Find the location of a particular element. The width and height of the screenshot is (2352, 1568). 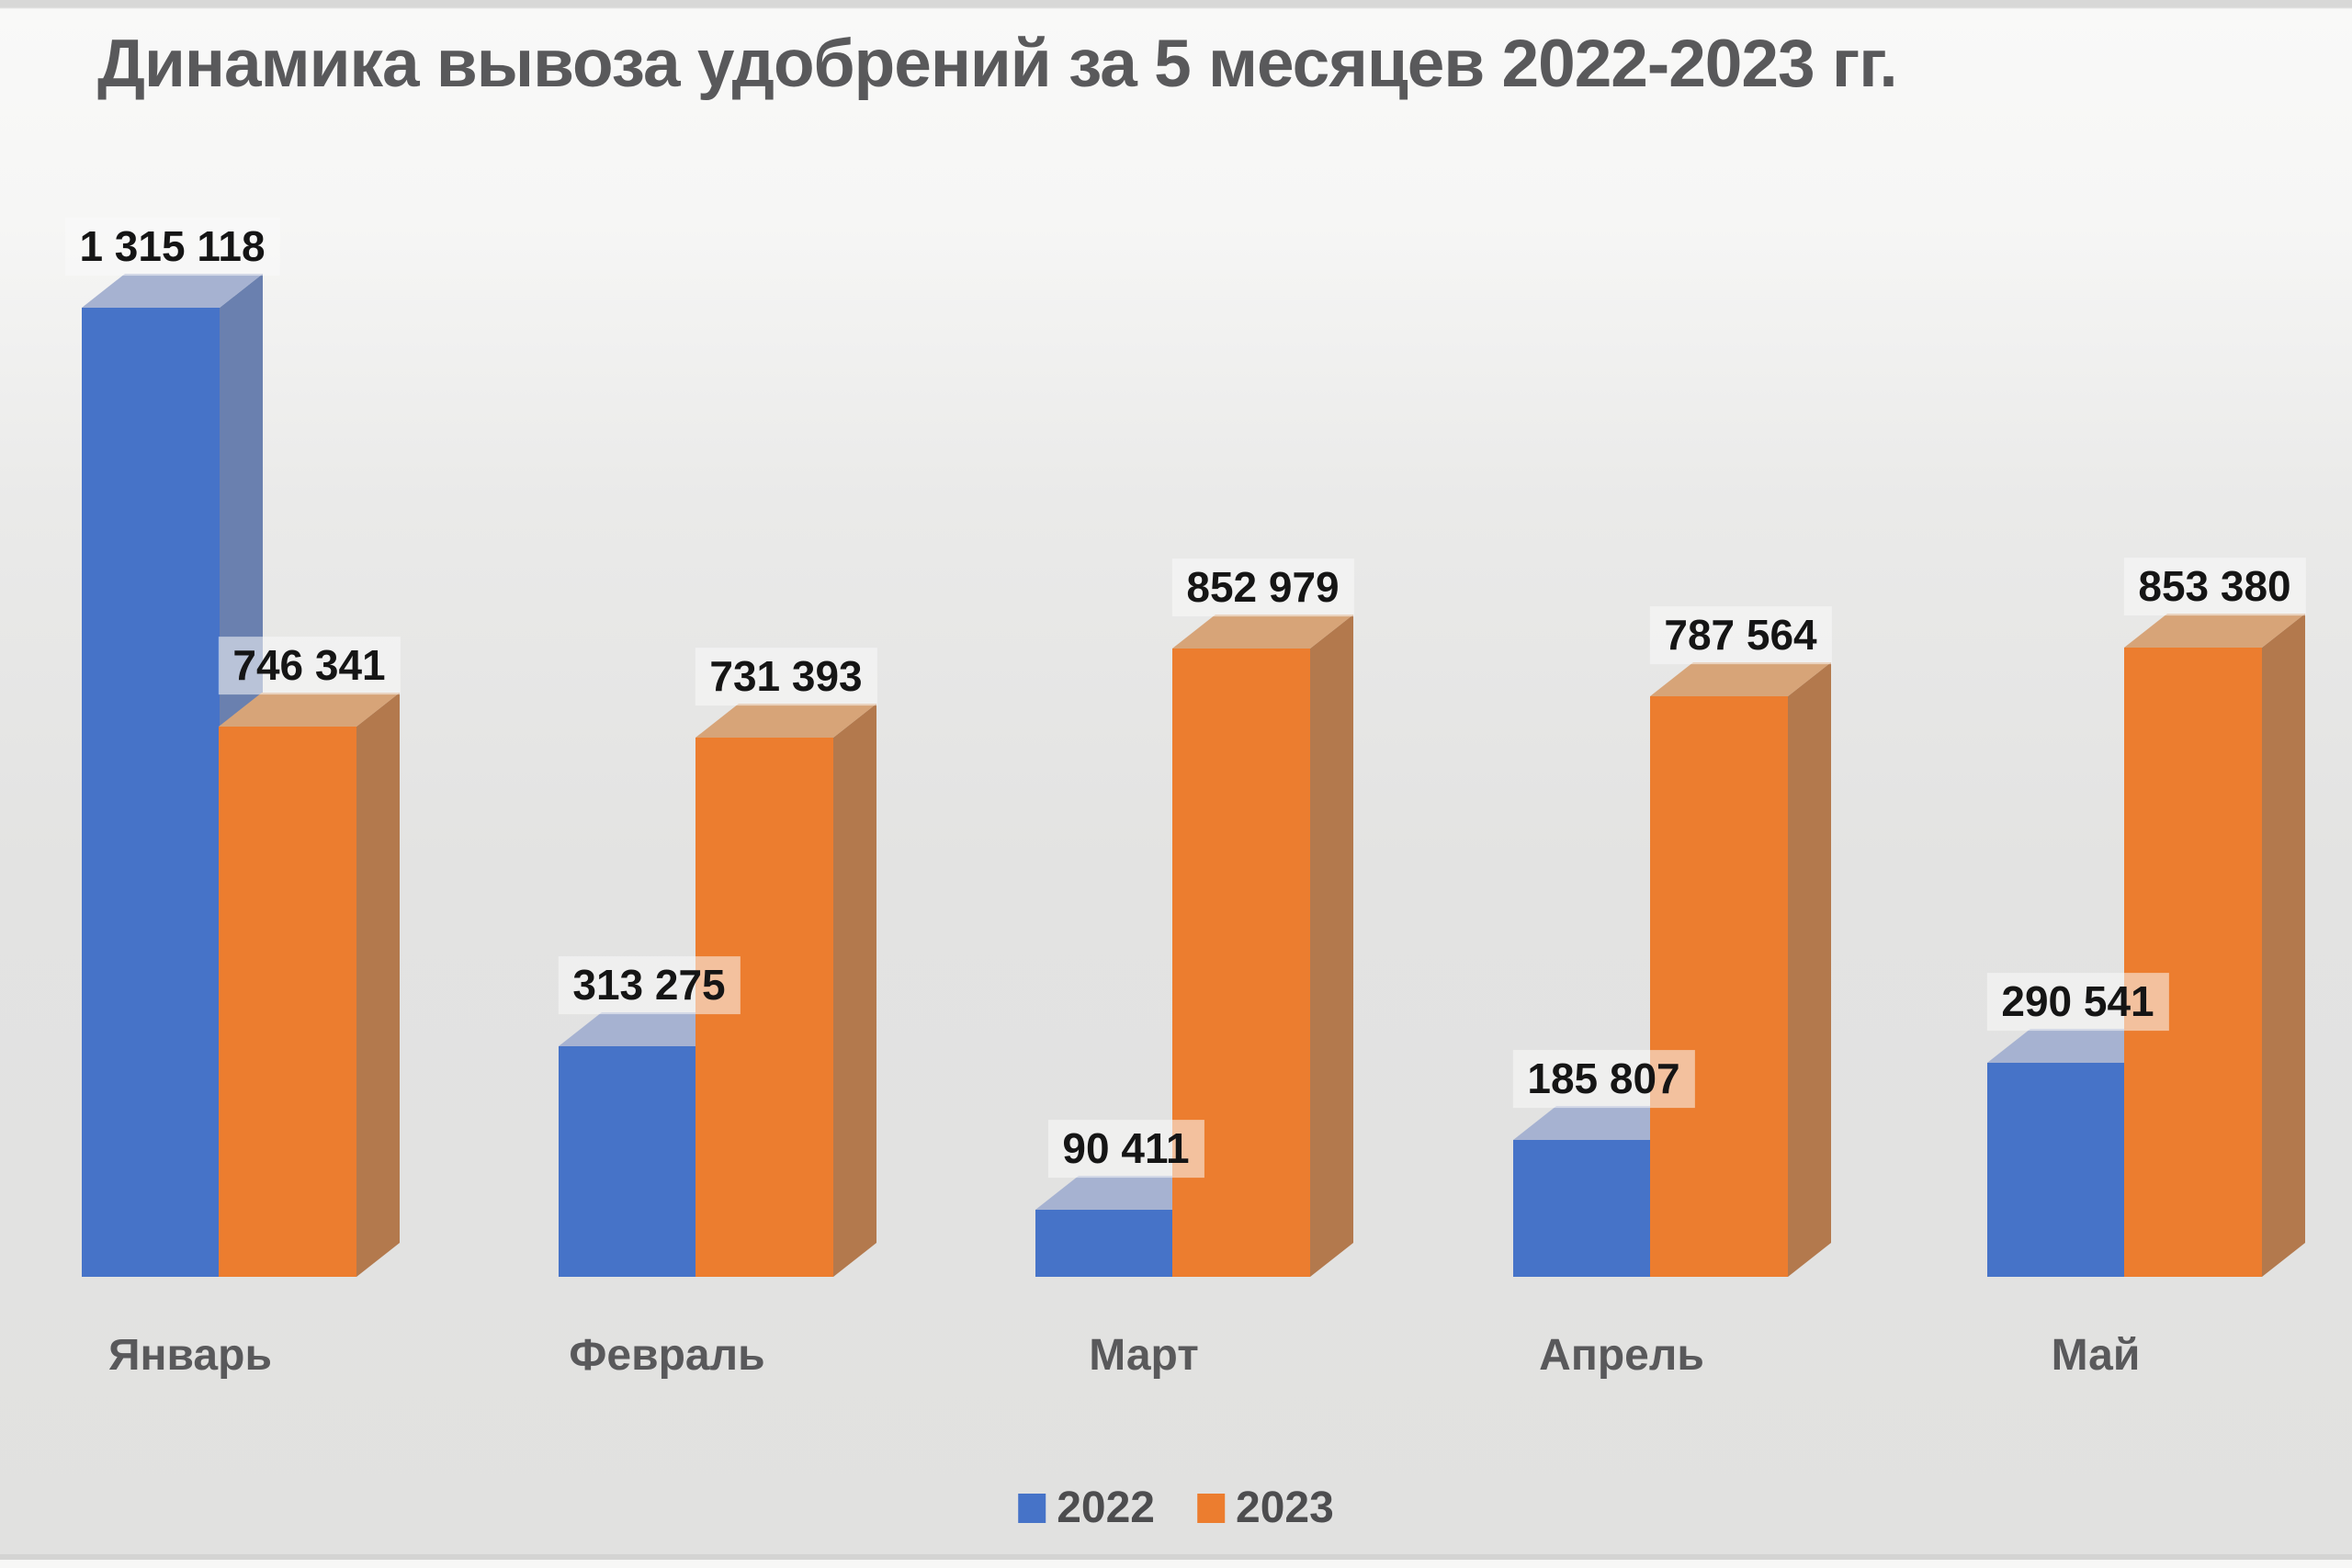

value-label: 290 541 is located at coordinates (2077, 1002).